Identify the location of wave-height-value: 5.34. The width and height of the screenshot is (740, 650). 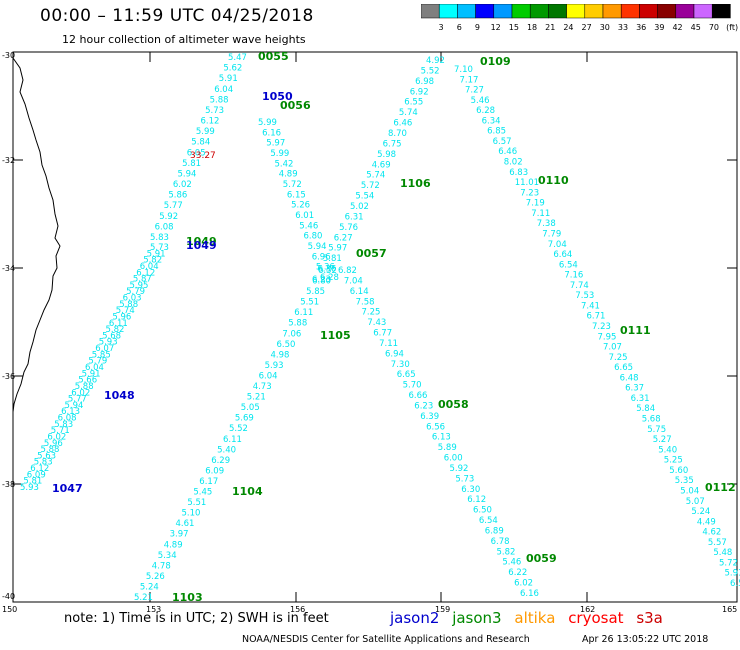
(167, 556).